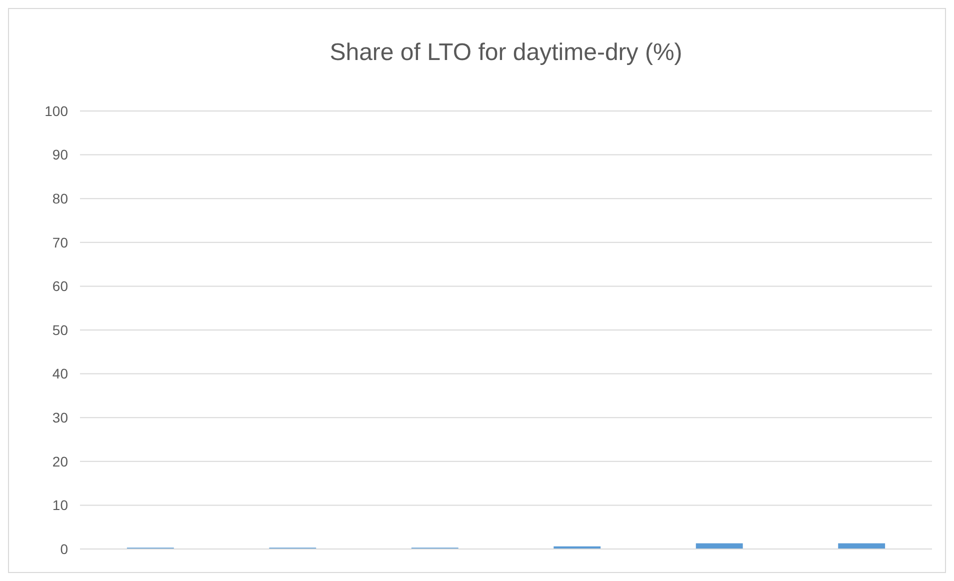  What do you see at coordinates (60, 330) in the screenshot?
I see `y-tick-label: 50` at bounding box center [60, 330].